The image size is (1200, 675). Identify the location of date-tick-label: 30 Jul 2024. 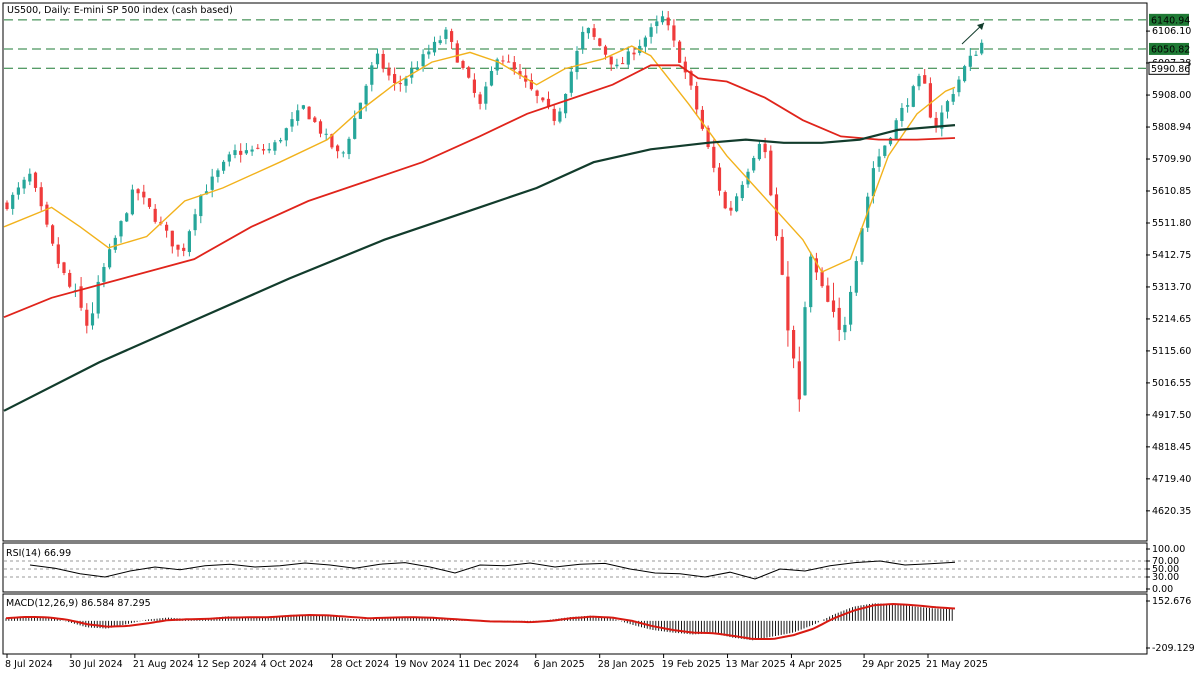
(96, 664).